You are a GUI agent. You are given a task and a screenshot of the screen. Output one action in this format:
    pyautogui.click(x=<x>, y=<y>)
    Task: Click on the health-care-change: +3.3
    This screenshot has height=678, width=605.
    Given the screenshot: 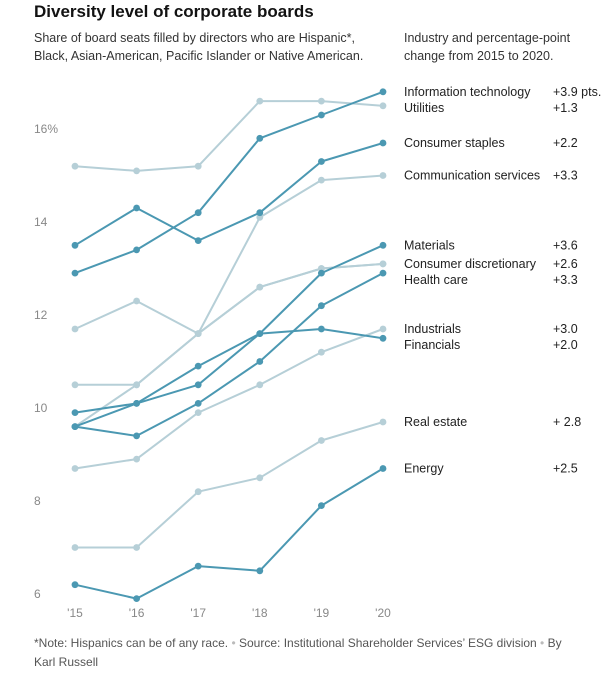 What is the action you would take?
    pyautogui.click(x=565, y=280)
    